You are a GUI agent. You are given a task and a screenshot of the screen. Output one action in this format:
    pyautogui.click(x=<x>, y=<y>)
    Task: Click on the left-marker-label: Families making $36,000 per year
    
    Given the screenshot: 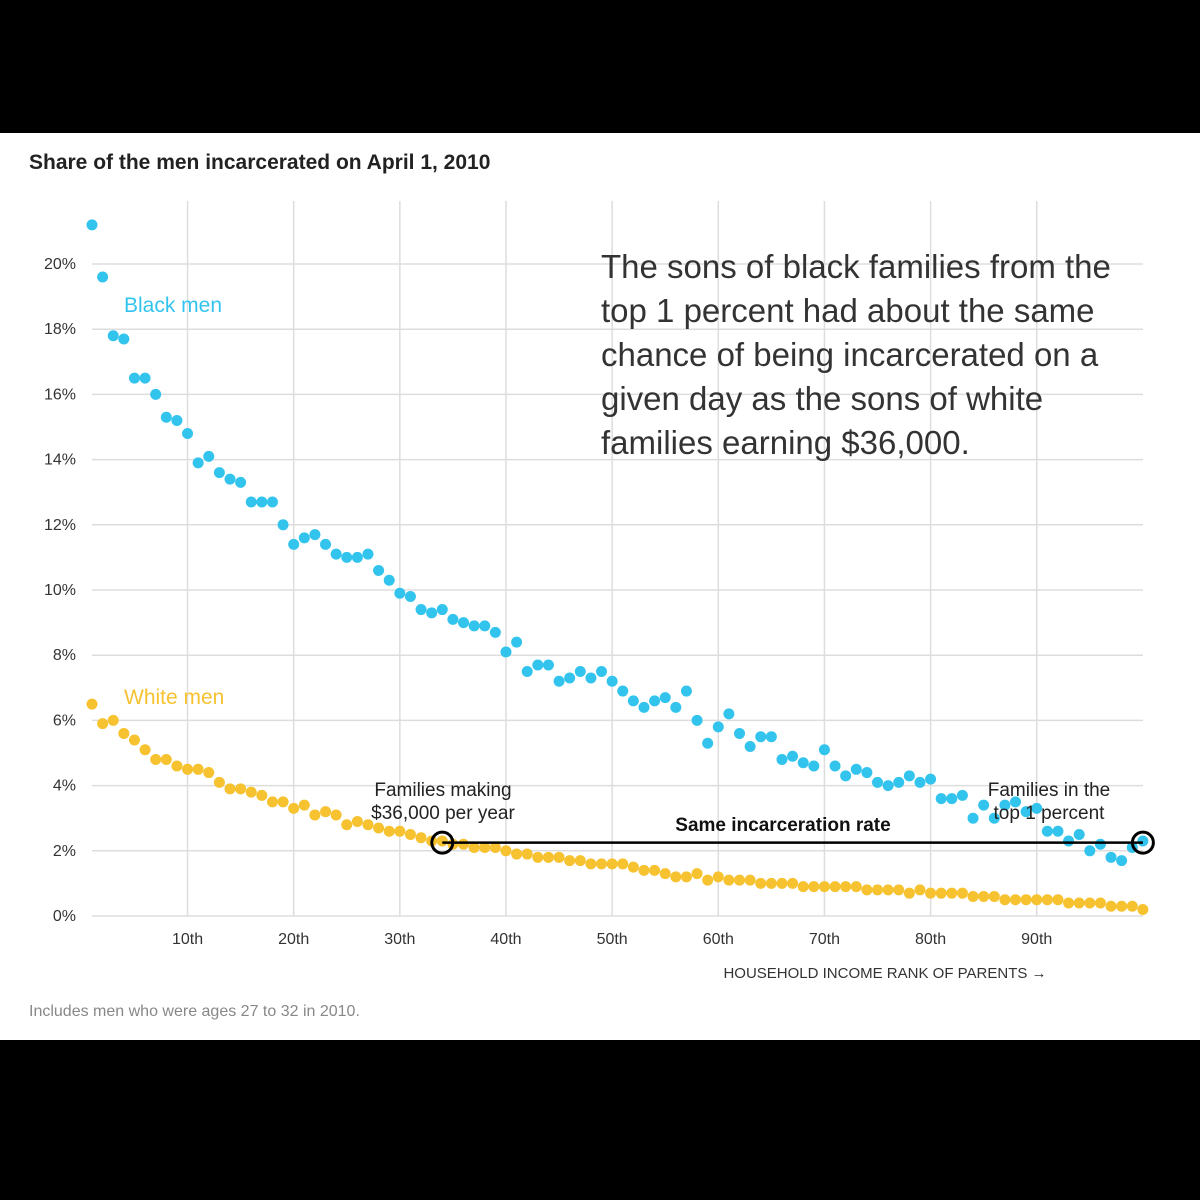 What is the action you would take?
    pyautogui.click(x=443, y=802)
    